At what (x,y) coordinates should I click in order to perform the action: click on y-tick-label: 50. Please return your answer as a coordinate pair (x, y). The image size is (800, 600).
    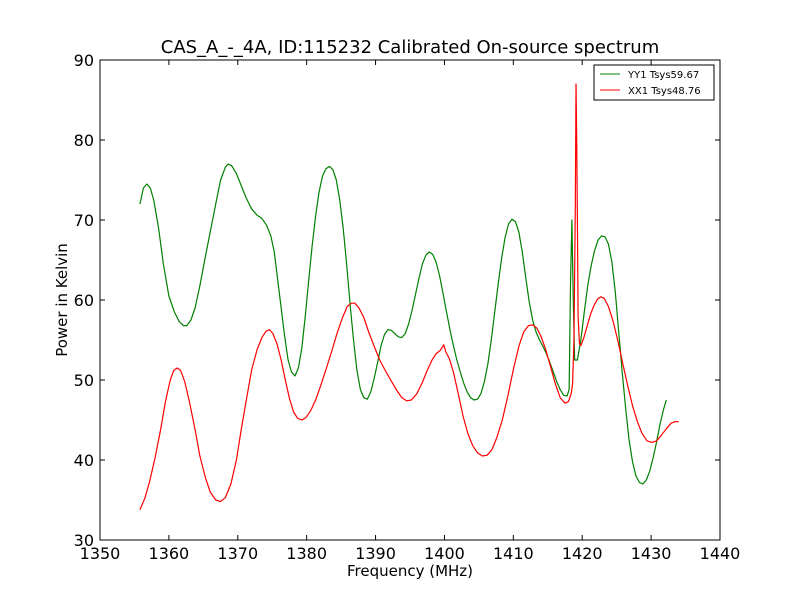
    Looking at the image, I should click on (84, 380).